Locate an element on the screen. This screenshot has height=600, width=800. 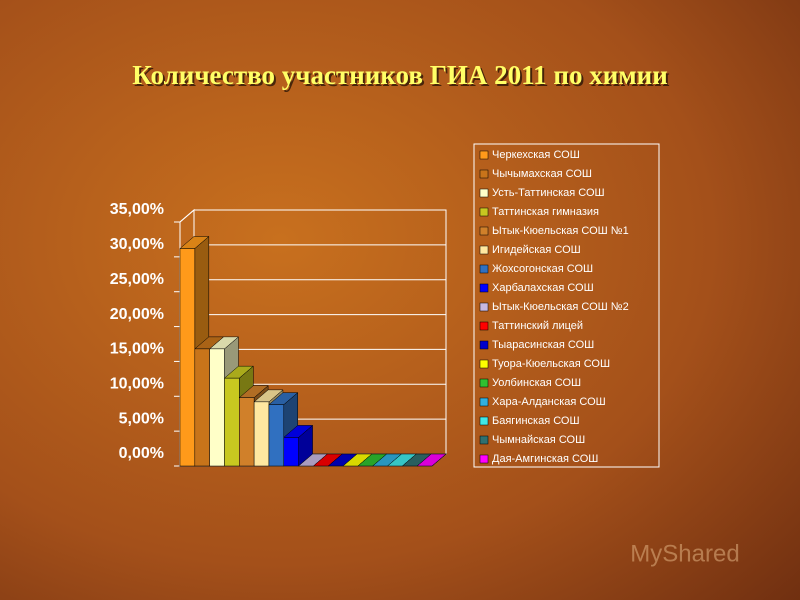
legend-label: Дая-Амгинская СОШ is located at coordinates (545, 459).